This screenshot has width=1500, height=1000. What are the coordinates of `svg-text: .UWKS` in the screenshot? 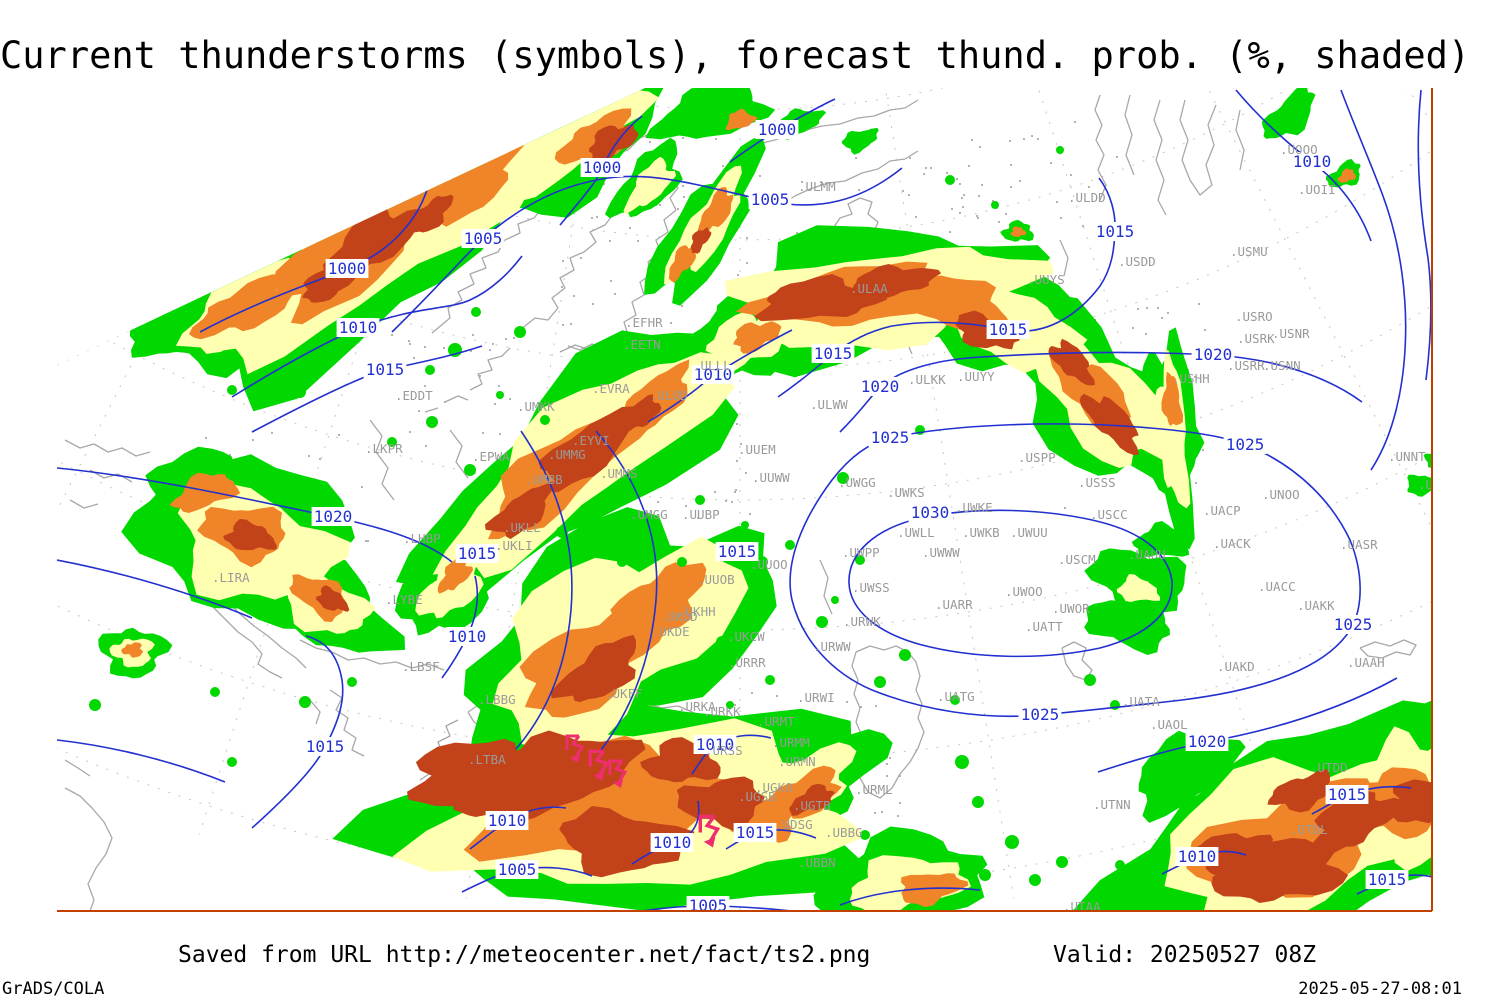 It's located at (906, 492).